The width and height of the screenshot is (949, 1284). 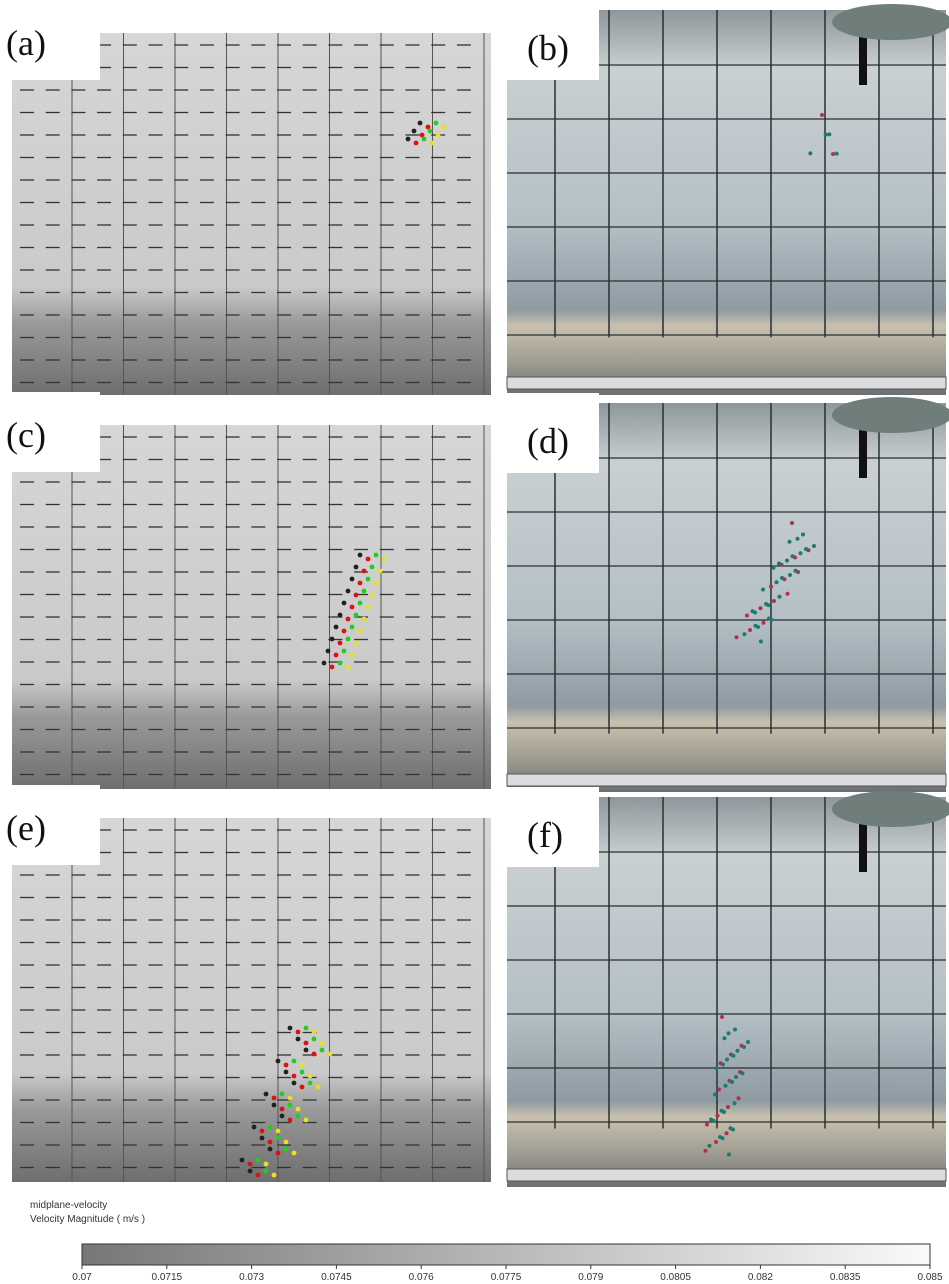 I want to click on colorbar, so click(x=506, y=1254).